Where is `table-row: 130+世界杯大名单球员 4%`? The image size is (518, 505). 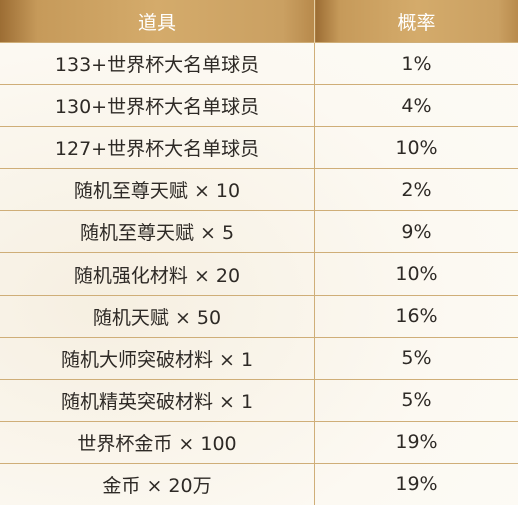 table-row: 130+世界杯大名单球员 4% is located at coordinates (259, 106).